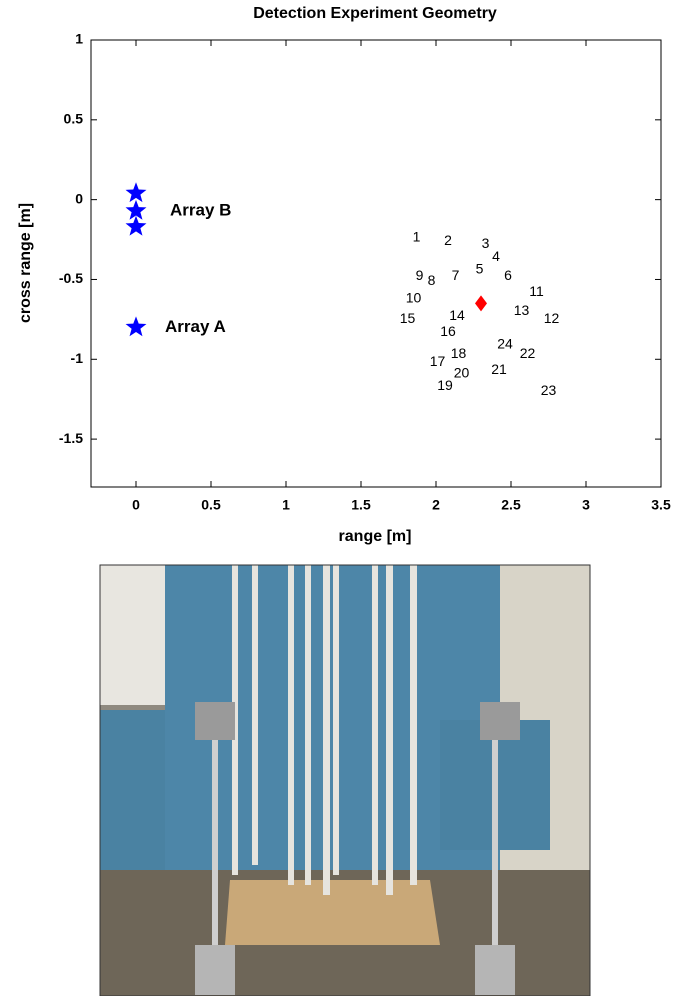  Describe the element at coordinates (436, 505) in the screenshot. I see `x-tick-label: 2` at that location.